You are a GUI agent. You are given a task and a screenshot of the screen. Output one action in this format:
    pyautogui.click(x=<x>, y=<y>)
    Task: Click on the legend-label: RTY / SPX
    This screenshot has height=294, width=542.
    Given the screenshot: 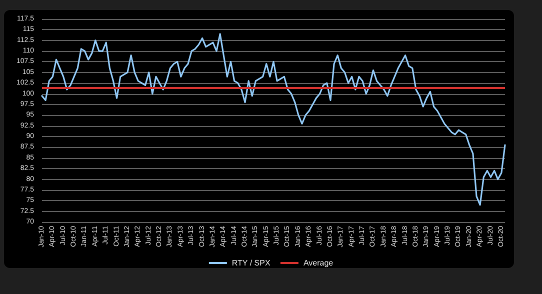 What is the action you would take?
    pyautogui.click(x=251, y=263)
    